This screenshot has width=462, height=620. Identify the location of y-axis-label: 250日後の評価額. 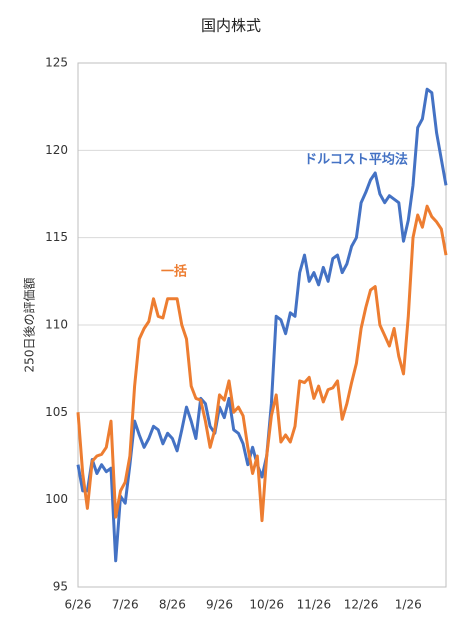
(29, 325).